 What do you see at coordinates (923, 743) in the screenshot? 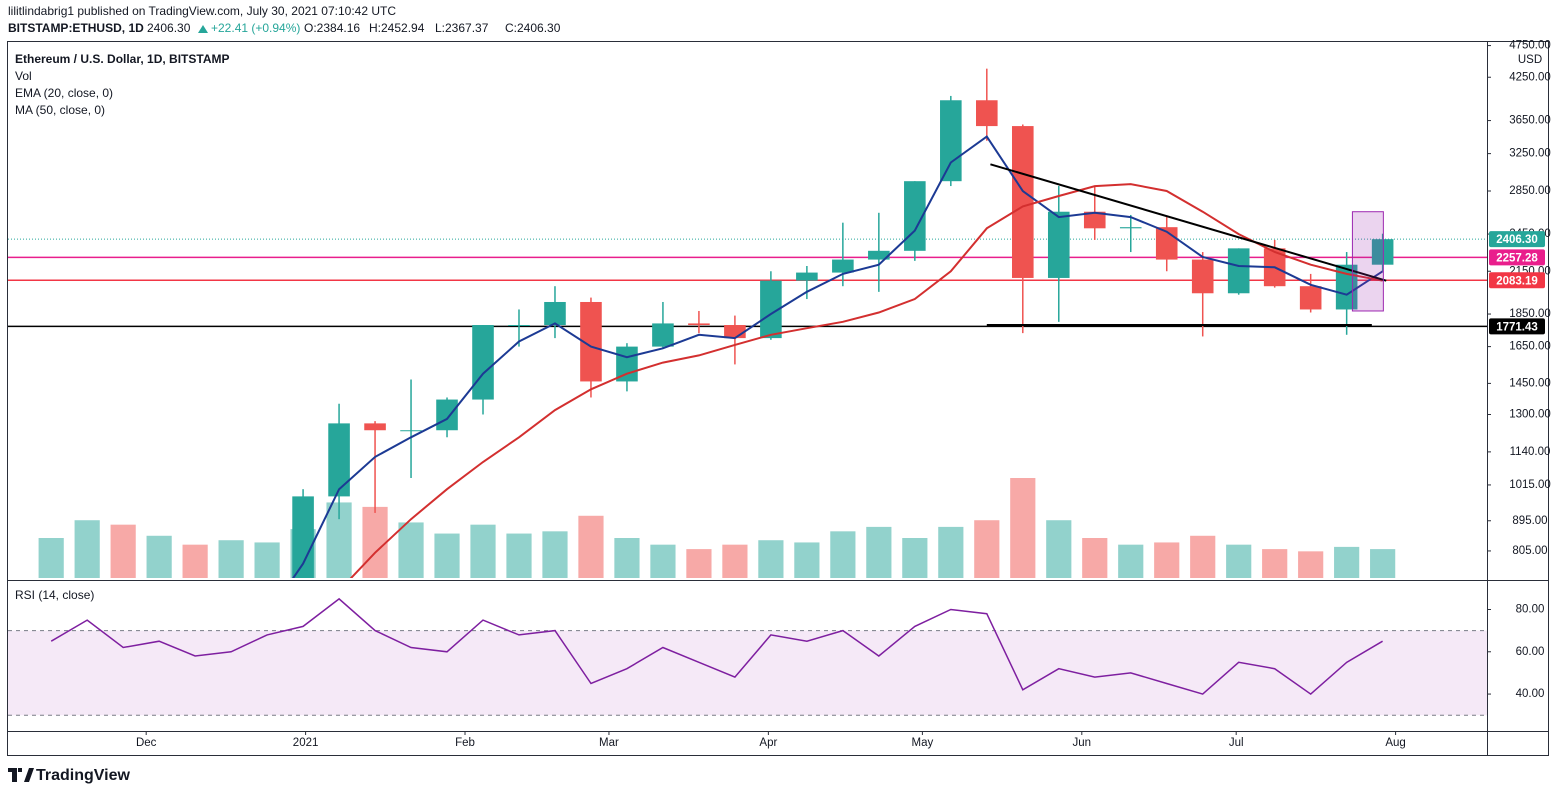
I see `x-tick-label: May` at bounding box center [923, 743].